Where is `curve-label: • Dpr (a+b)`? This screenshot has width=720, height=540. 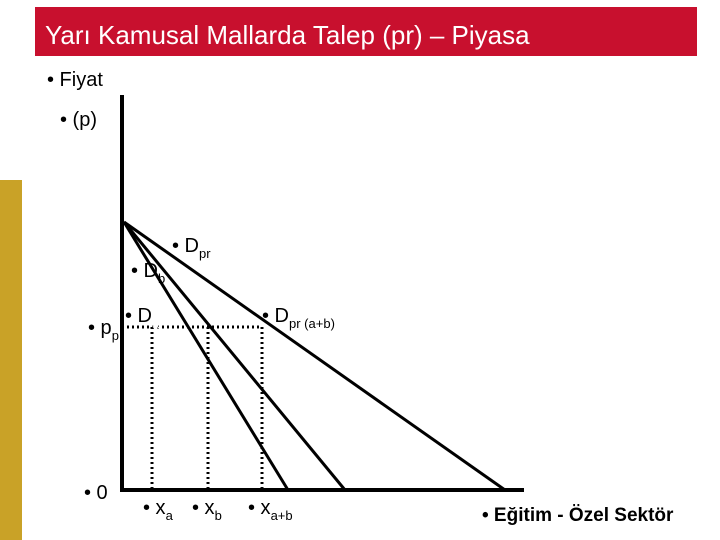
curve-label: • Dpr (a+b) is located at coordinates (298, 318).